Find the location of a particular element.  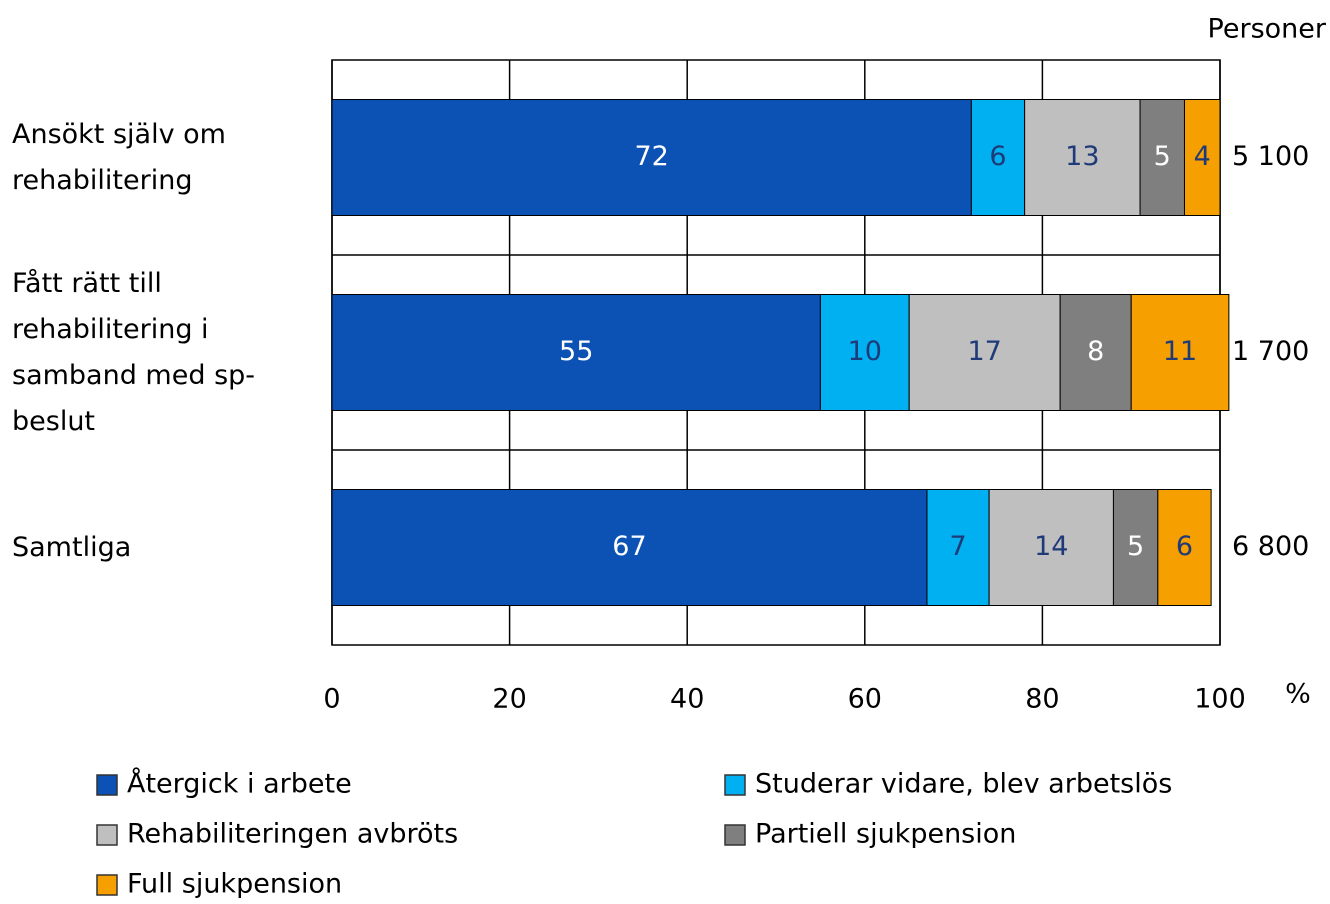

data-label: 4 is located at coordinates (1202, 156).